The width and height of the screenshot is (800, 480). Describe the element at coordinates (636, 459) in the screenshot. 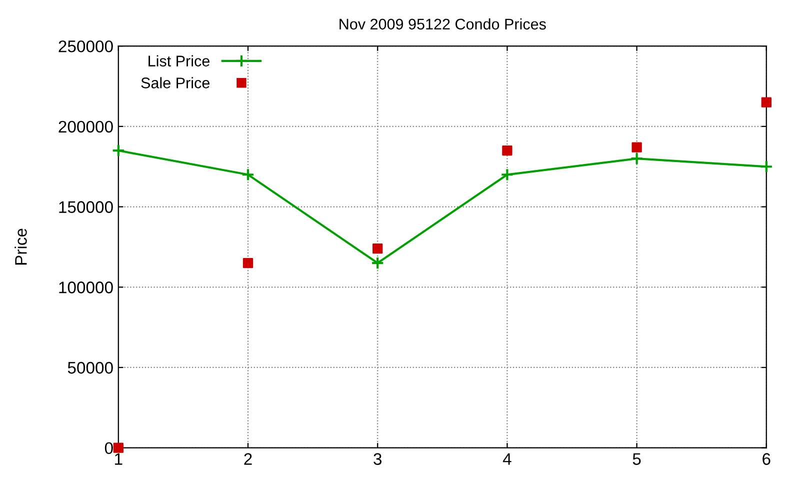

I see `x-tick-label: 5` at that location.